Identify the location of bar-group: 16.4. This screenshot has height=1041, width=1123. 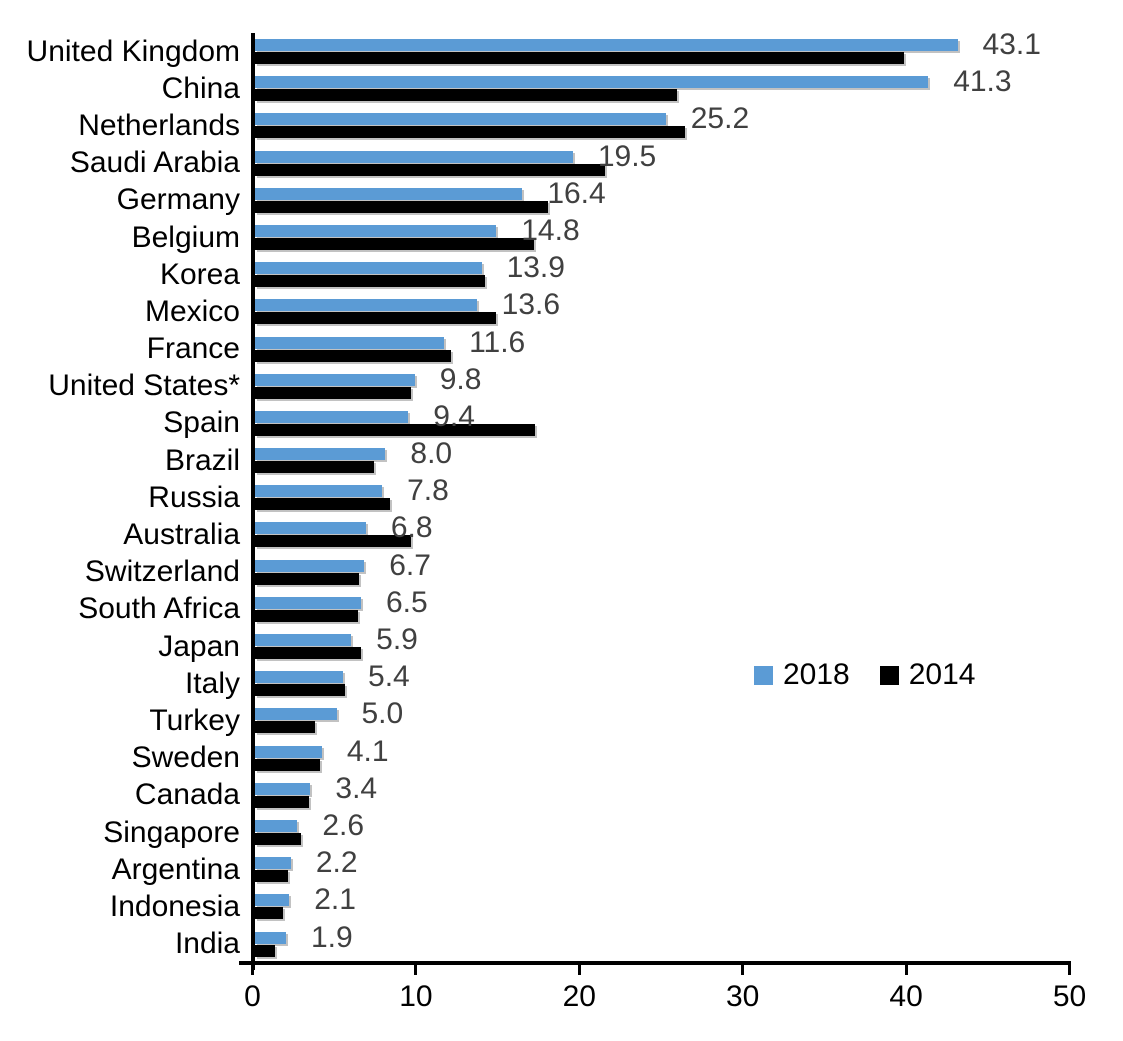
(662, 198).